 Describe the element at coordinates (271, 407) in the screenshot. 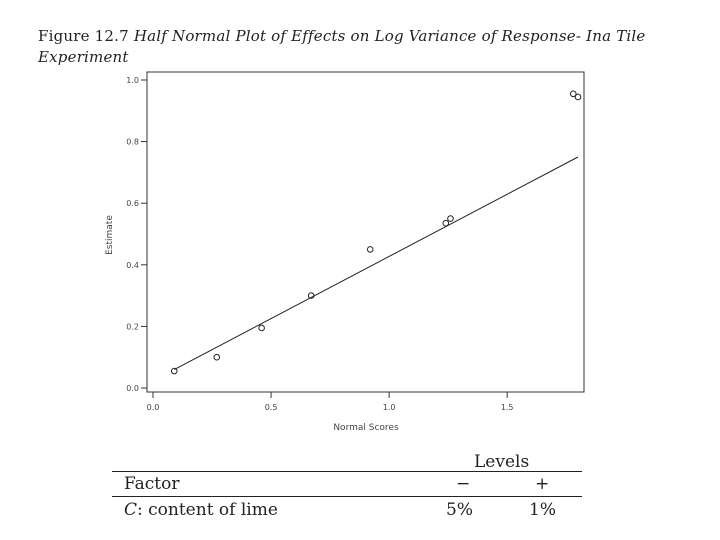

I see `x-tick-label: 0.5` at that location.